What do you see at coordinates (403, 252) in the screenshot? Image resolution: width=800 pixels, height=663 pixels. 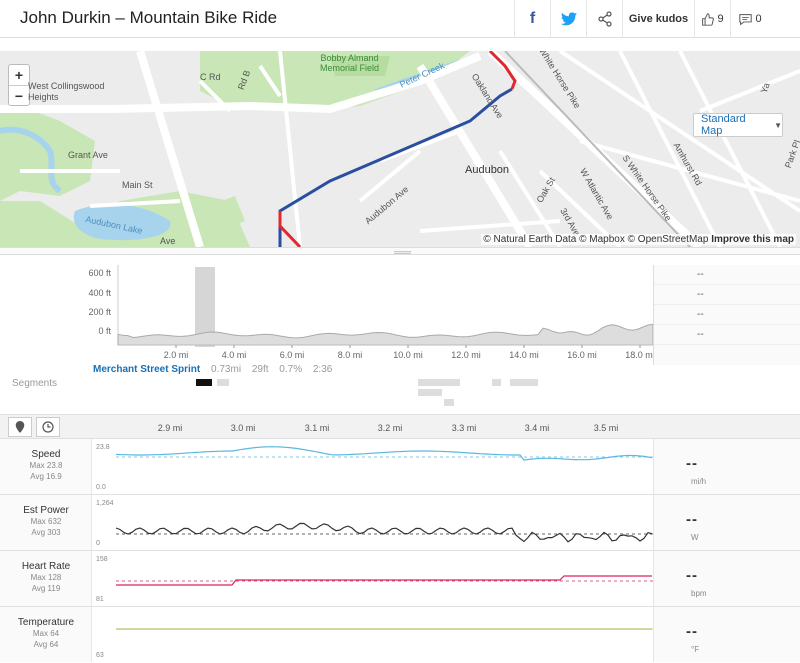 I see `grip-icon: ═══` at bounding box center [403, 252].